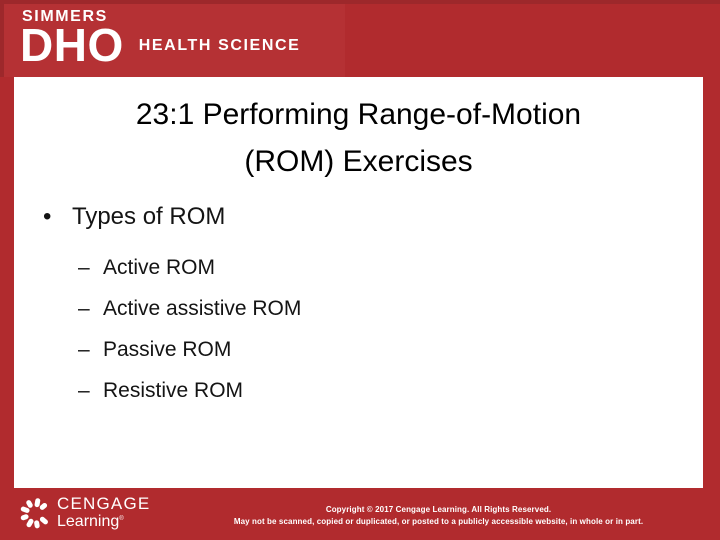  What do you see at coordinates (65, 16) in the screenshot?
I see `brand-series-label: SIMMERS` at bounding box center [65, 16].